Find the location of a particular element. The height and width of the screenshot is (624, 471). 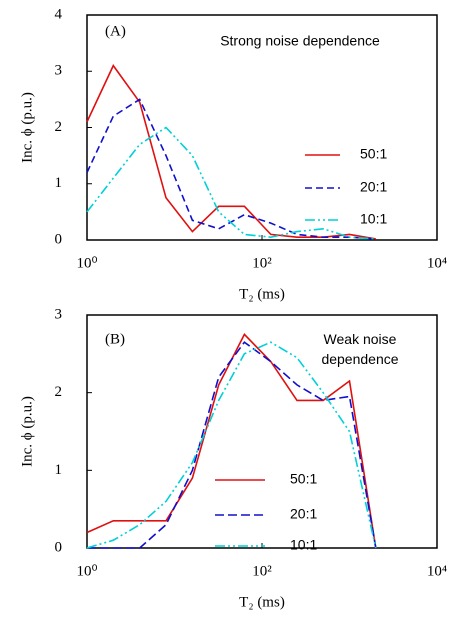

panel-label: (B) is located at coordinates (115, 339).